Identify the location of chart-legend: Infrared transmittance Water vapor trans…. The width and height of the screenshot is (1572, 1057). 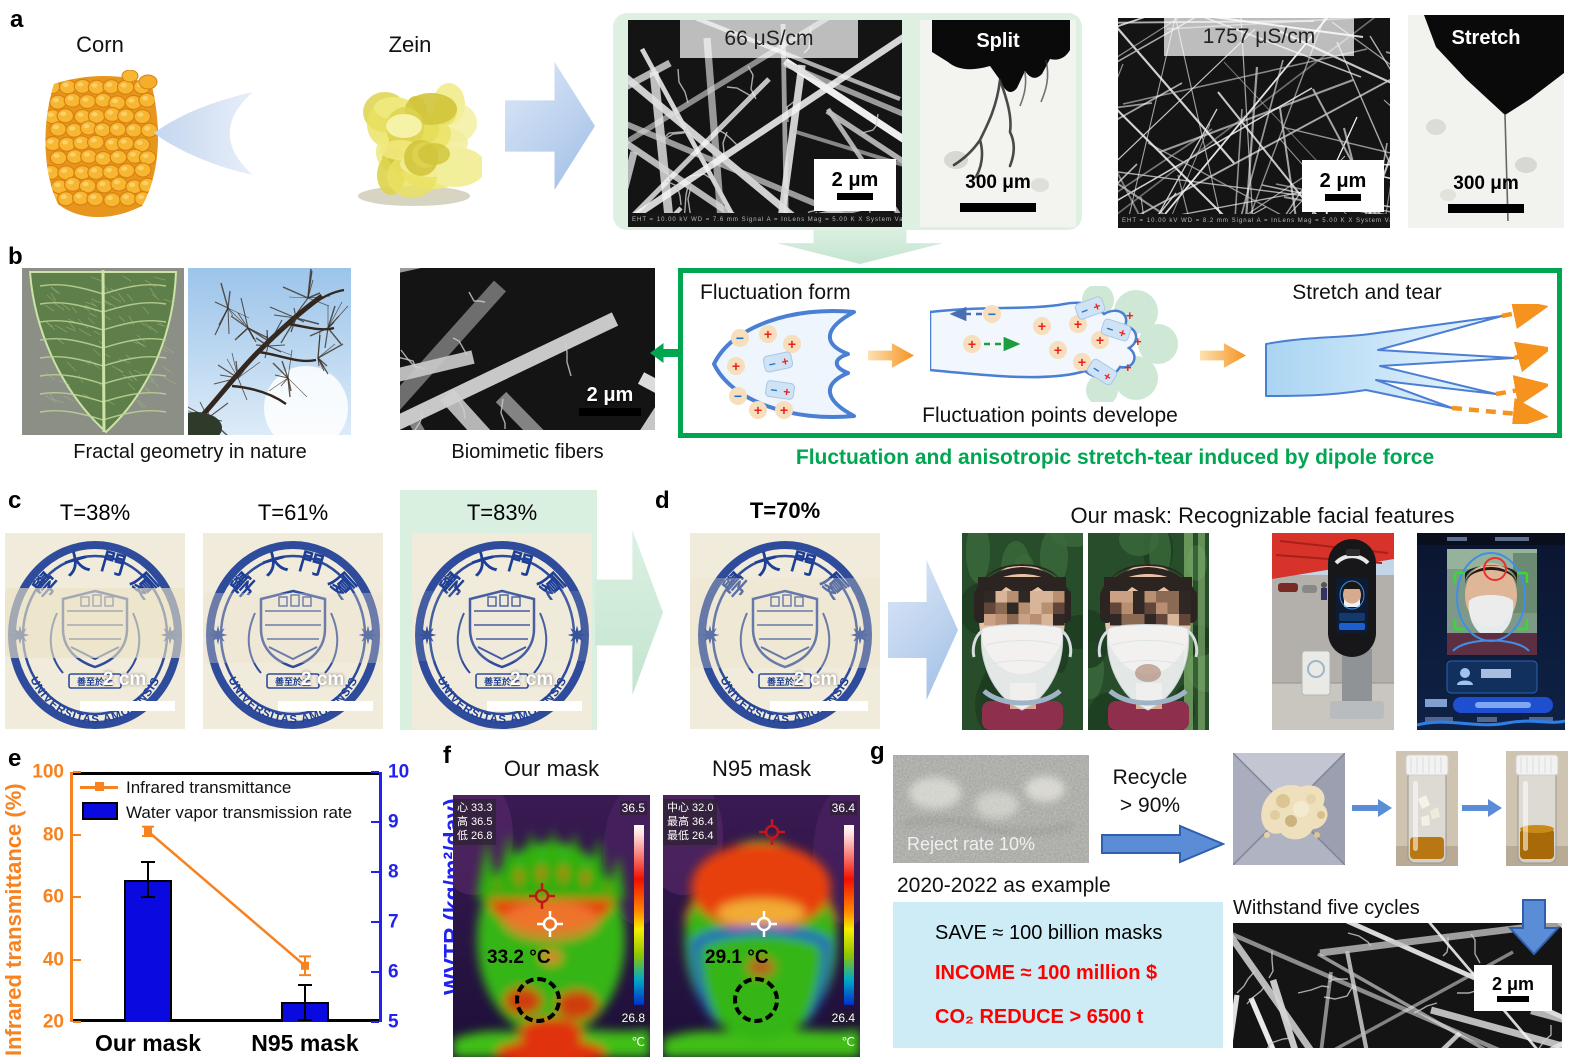
(228, 802).